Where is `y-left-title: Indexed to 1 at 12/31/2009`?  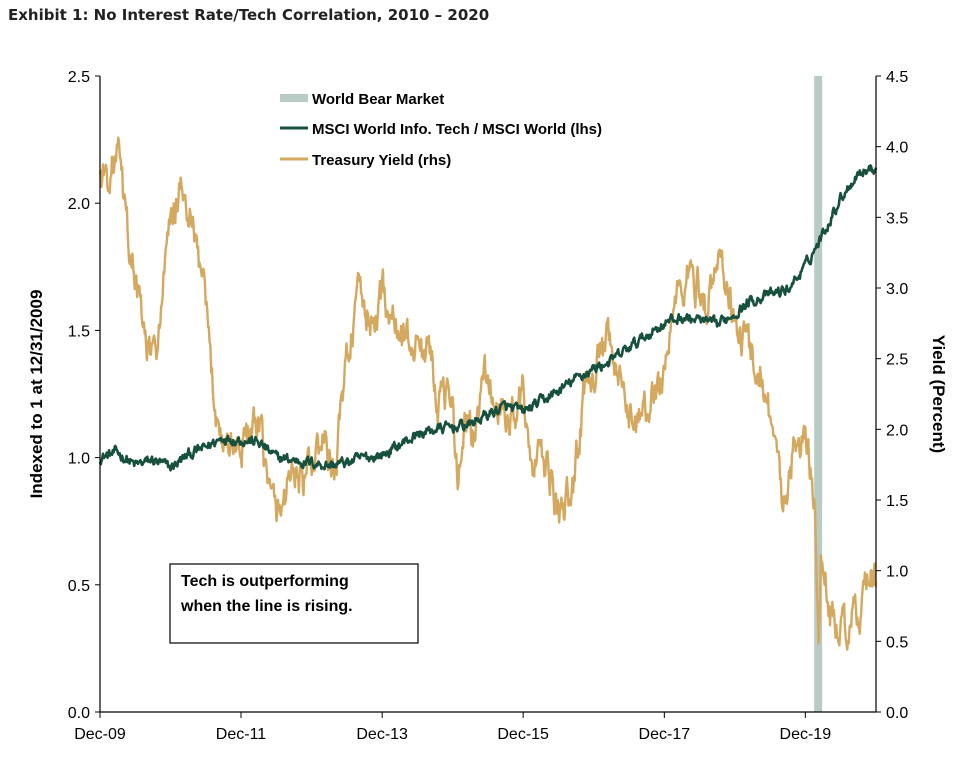 y-left-title: Indexed to 1 at 12/31/2009 is located at coordinates (36, 394).